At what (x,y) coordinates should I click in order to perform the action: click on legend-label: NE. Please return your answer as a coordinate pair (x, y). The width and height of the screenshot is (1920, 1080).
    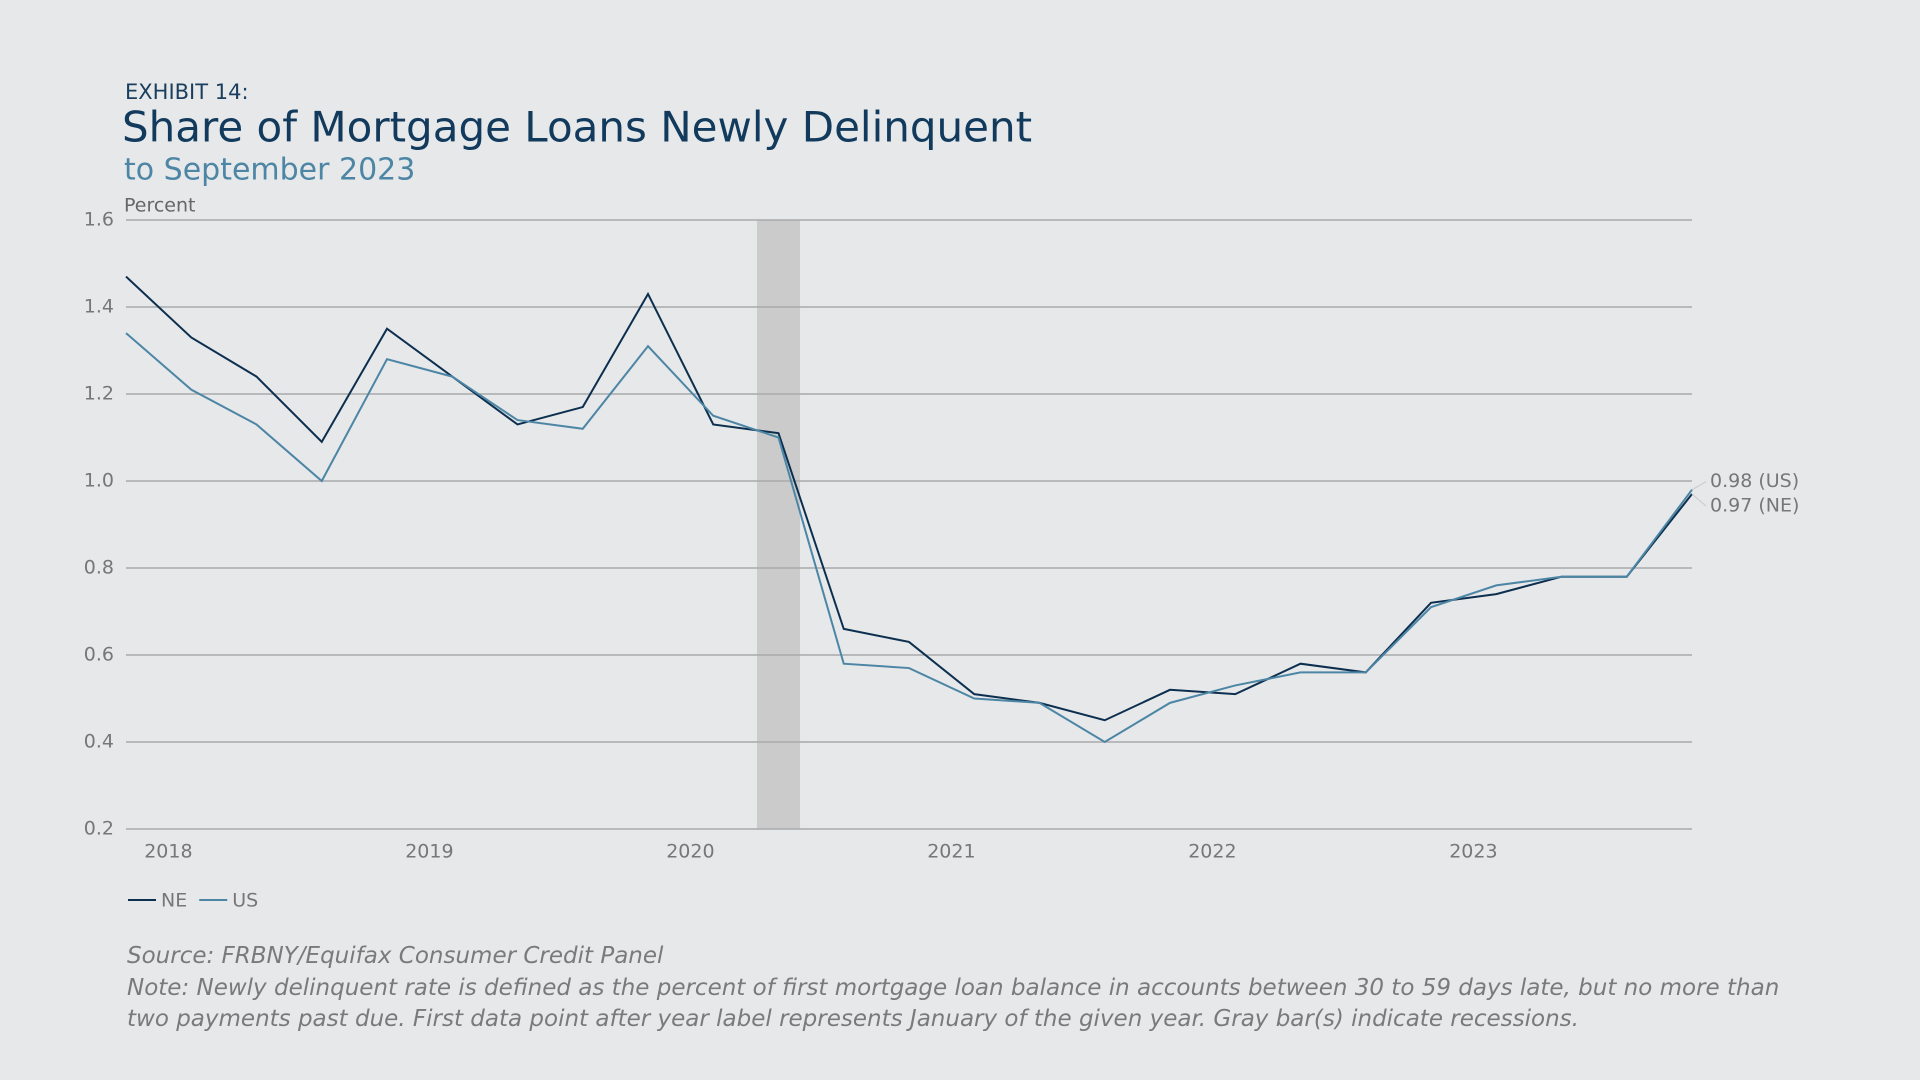
    Looking at the image, I should click on (174, 901).